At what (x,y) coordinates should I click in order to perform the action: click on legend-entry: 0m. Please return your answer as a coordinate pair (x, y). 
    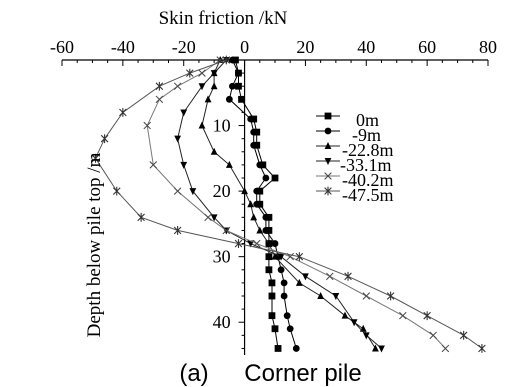
    Looking at the image, I should click on (347, 120).